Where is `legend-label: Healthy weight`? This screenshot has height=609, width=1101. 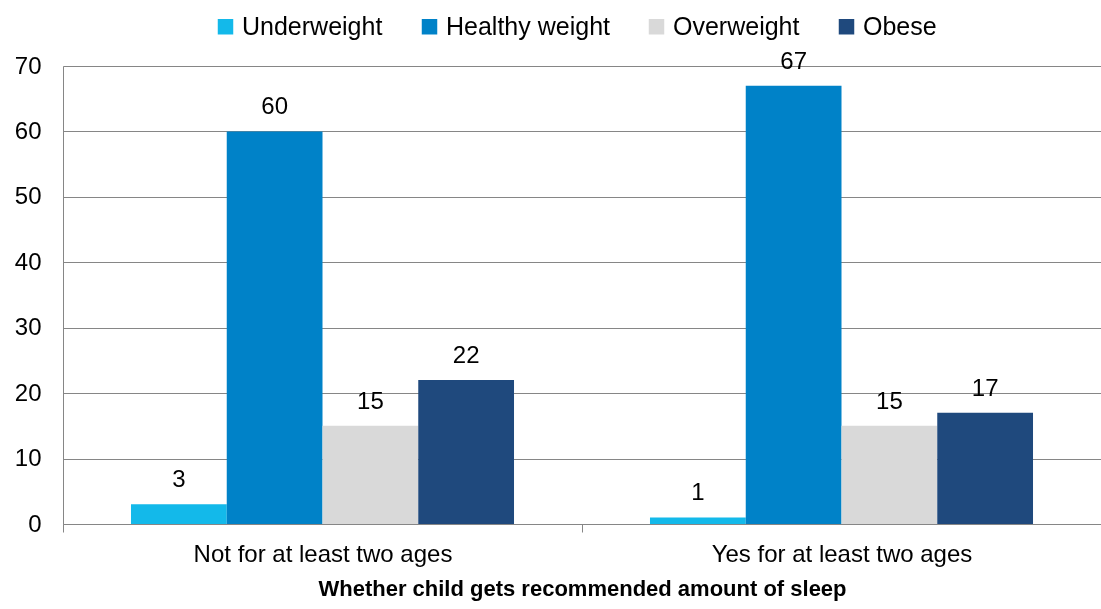 legend-label: Healthy weight is located at coordinates (528, 25).